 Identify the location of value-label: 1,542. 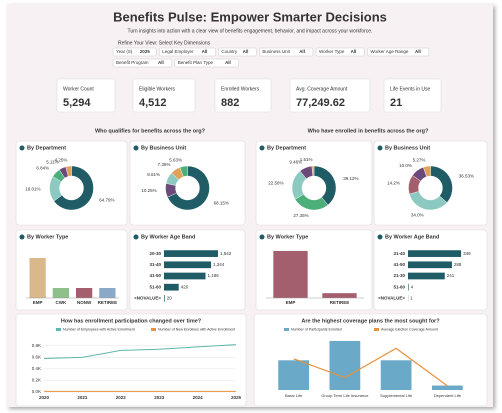
(226, 253).